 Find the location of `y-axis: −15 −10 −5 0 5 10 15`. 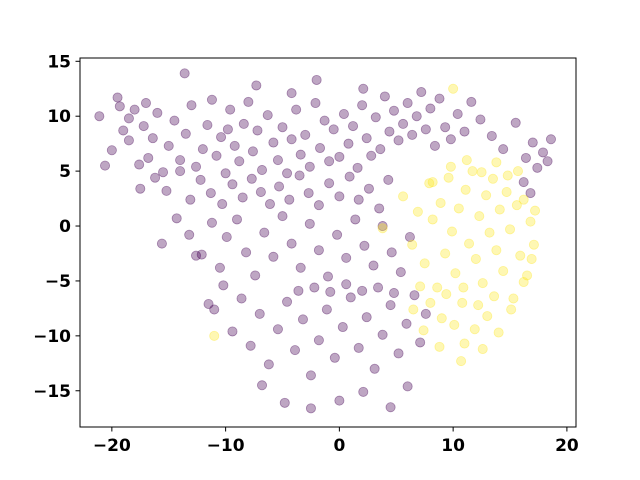

y-axis: −15 −10 −5 0 5 10 15 is located at coordinates (56, 227).